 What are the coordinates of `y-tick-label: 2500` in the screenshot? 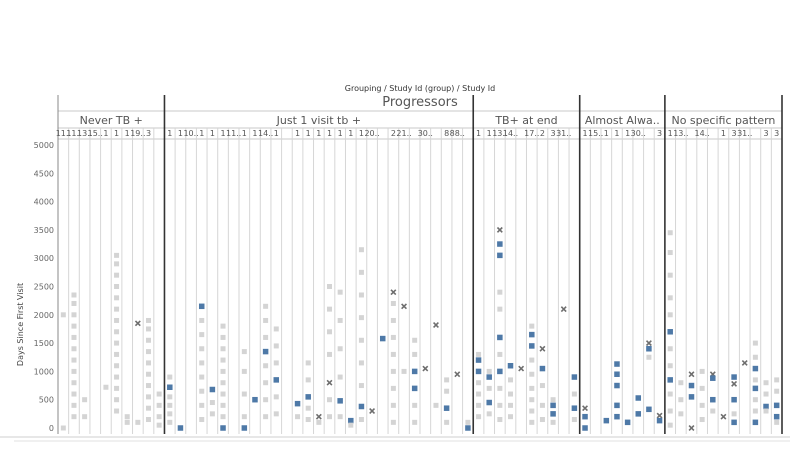 It's located at (44, 287).